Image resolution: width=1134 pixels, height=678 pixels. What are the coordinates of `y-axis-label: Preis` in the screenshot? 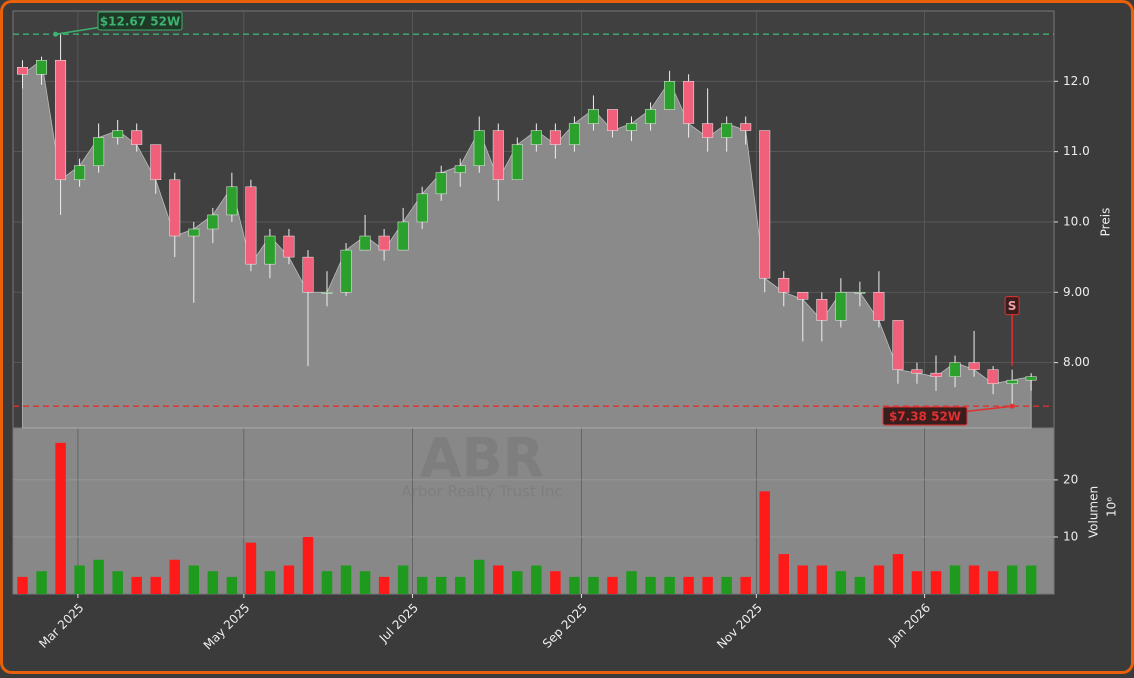 It's located at (1106, 222).